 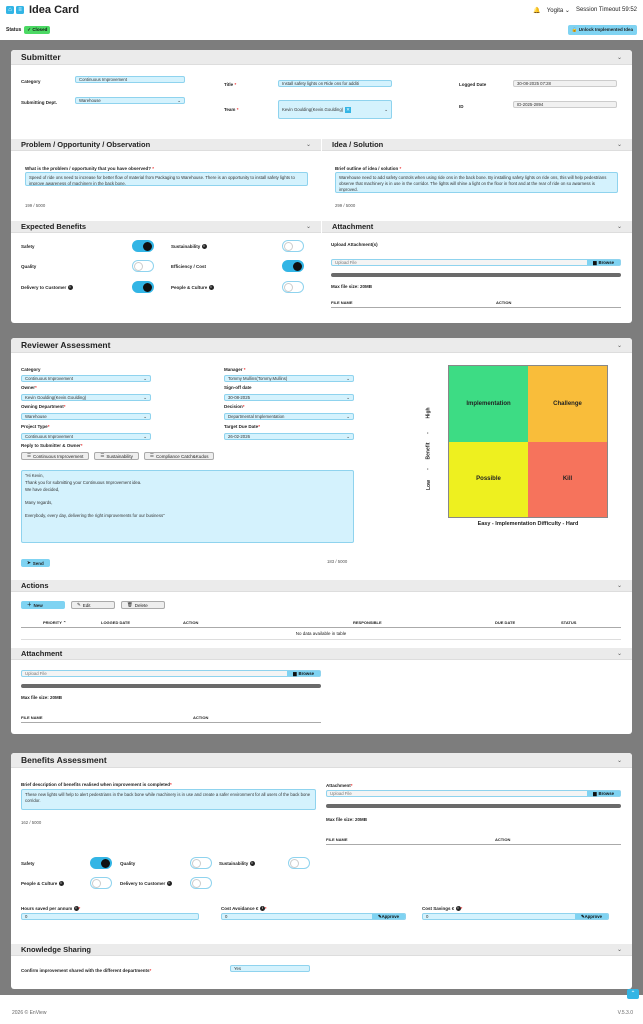 What do you see at coordinates (35, 563) in the screenshot?
I see `send-button: ➤ Send` at bounding box center [35, 563].